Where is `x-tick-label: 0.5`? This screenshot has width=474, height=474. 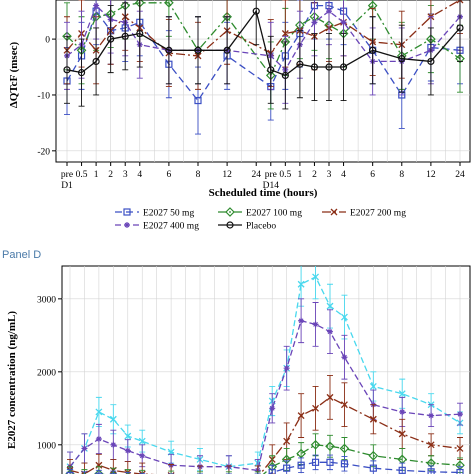 x-tick-label: 0.5 is located at coordinates (82, 175).